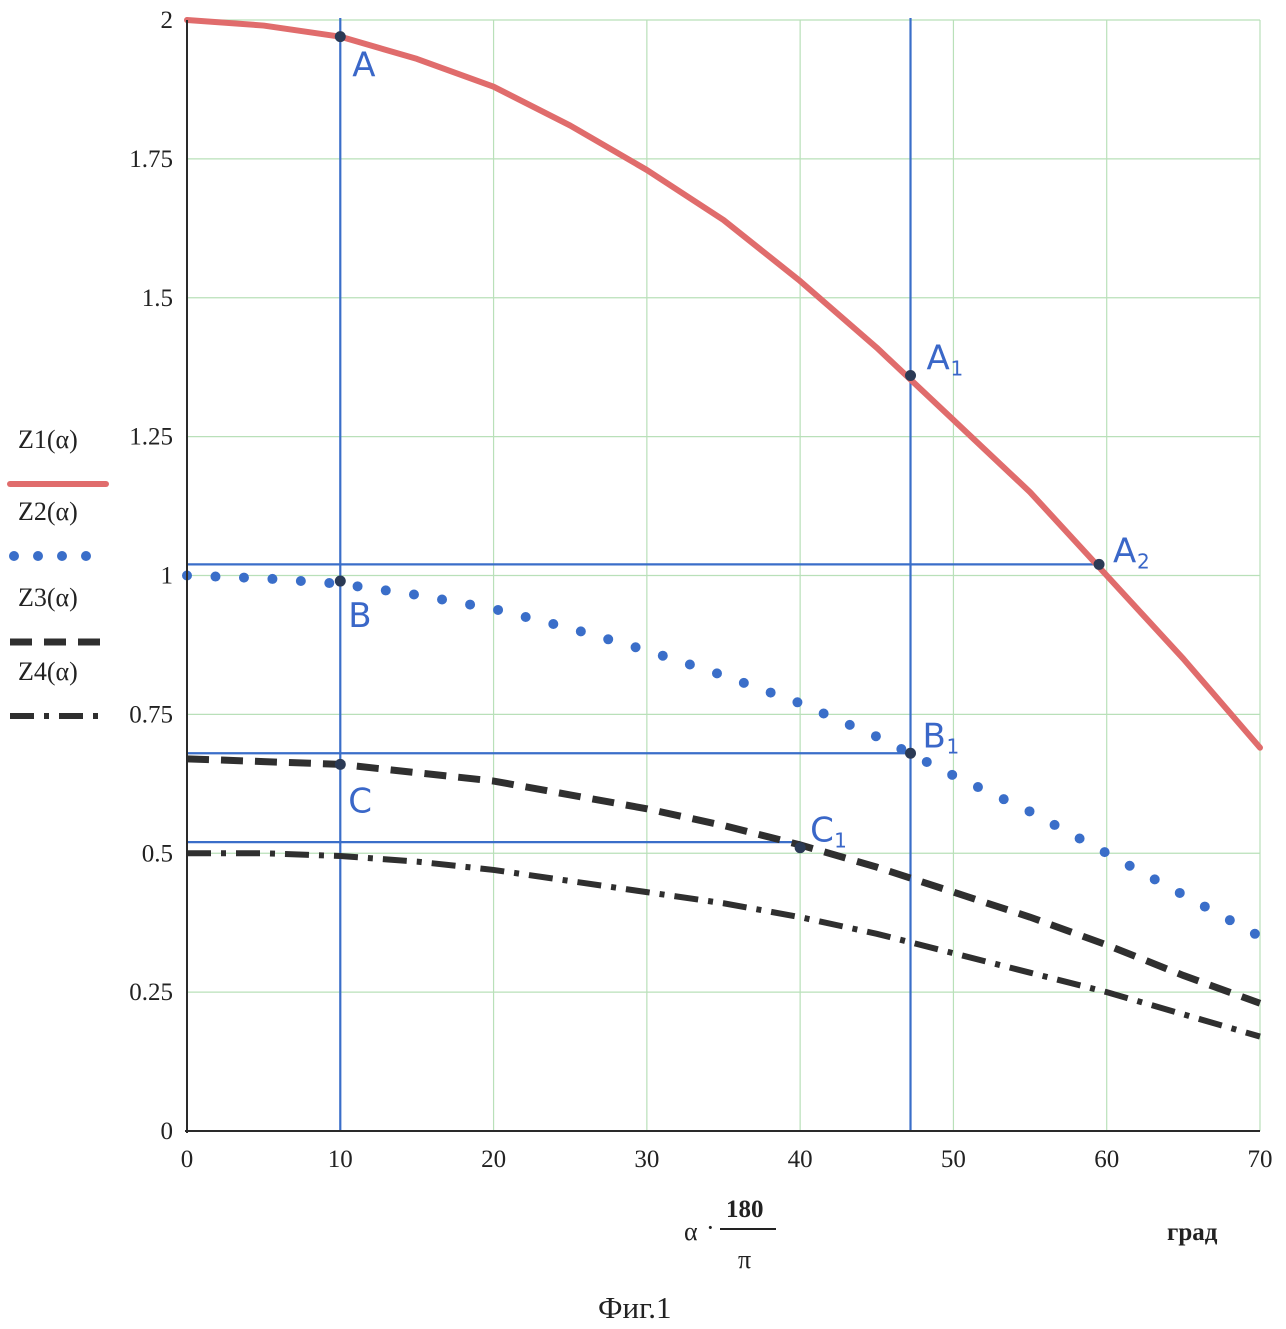 This screenshot has height=1329, width=1286. What do you see at coordinates (59, 572) in the screenshot?
I see `legend: Z1(α) Z2(α) Z3(α) Z4(α)` at bounding box center [59, 572].